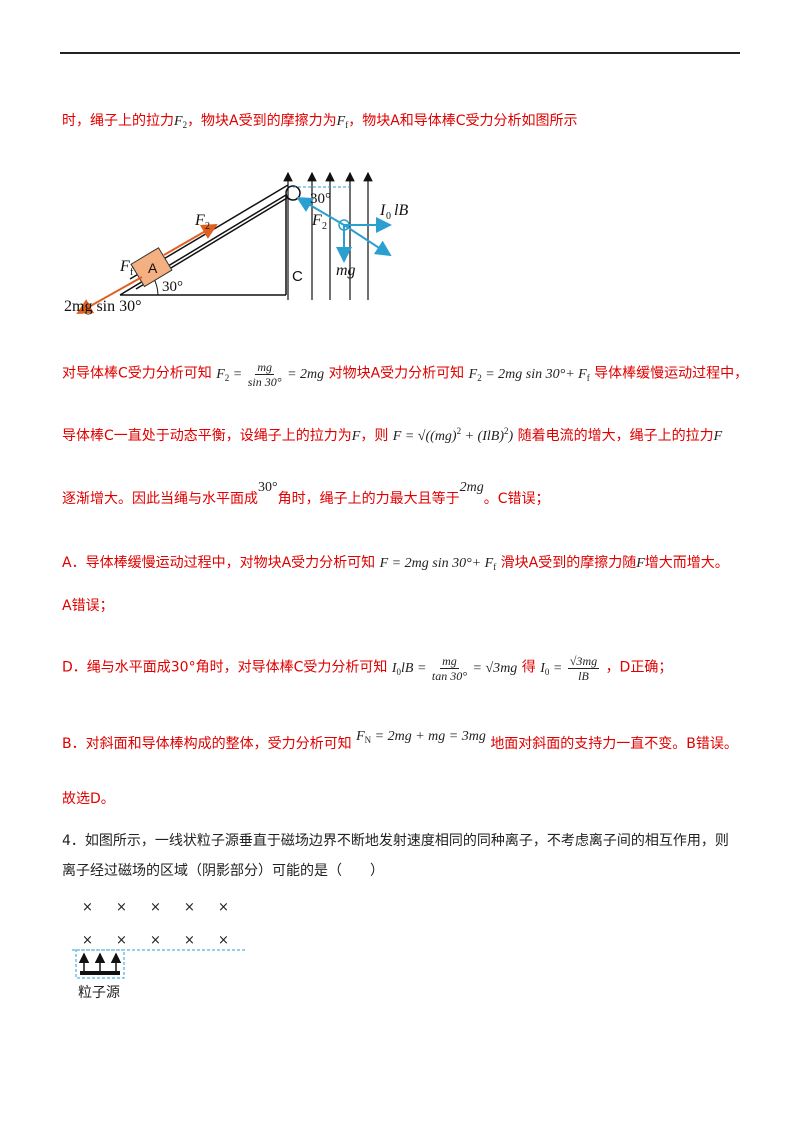  Describe the element at coordinates (160, 499) in the screenshot. I see `text-segment: 逐渐增大。因此当绳与水平面成` at that location.